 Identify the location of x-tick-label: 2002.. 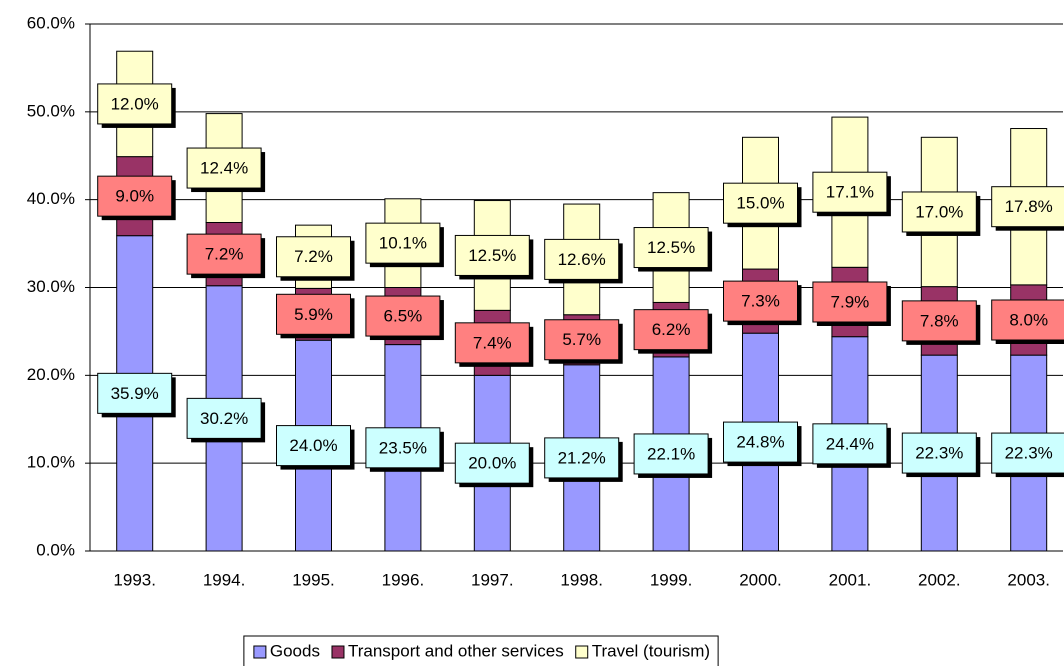
(939, 579).